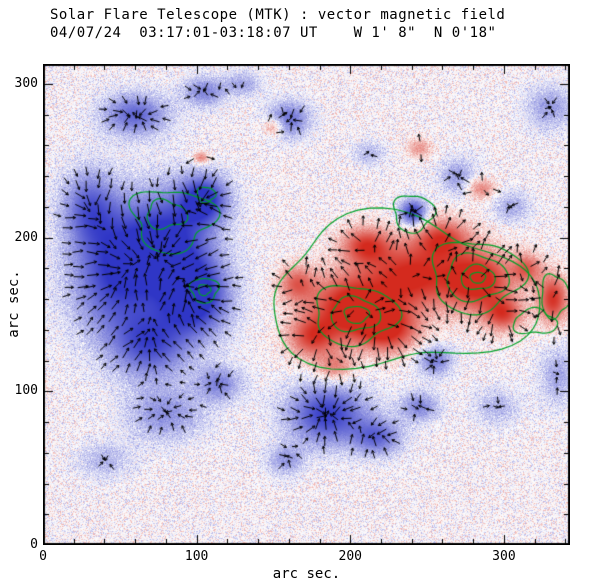  I want to click on y-tick-label: 100, so click(26, 391).